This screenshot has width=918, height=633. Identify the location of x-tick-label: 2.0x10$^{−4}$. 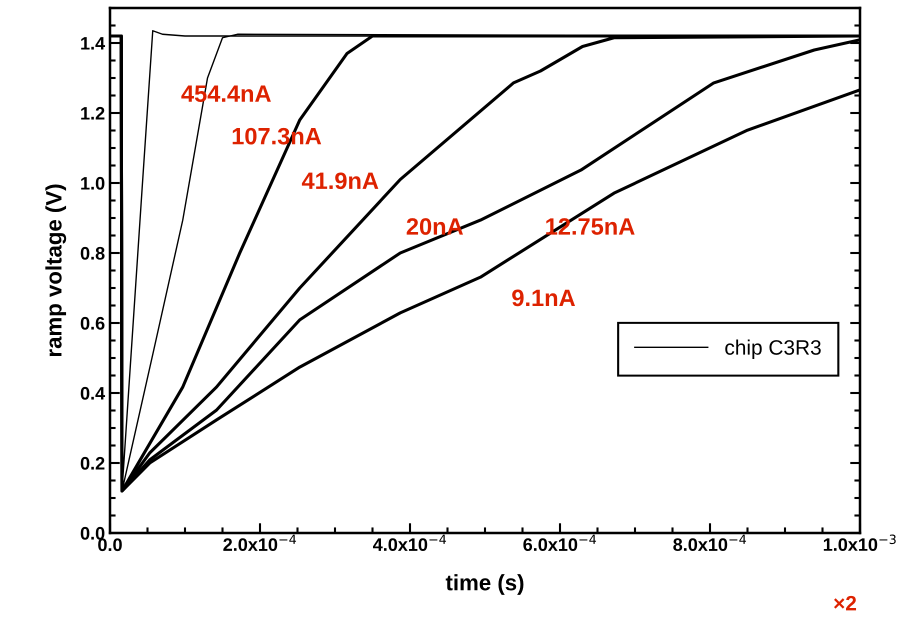
(259, 542).